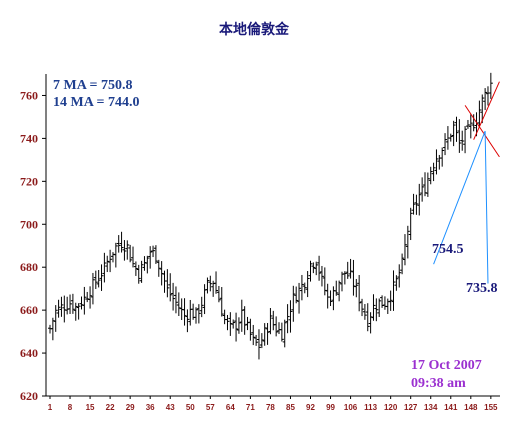 Image resolution: width=509 pixels, height=428 pixels. I want to click on trend-line, so click(486, 110).